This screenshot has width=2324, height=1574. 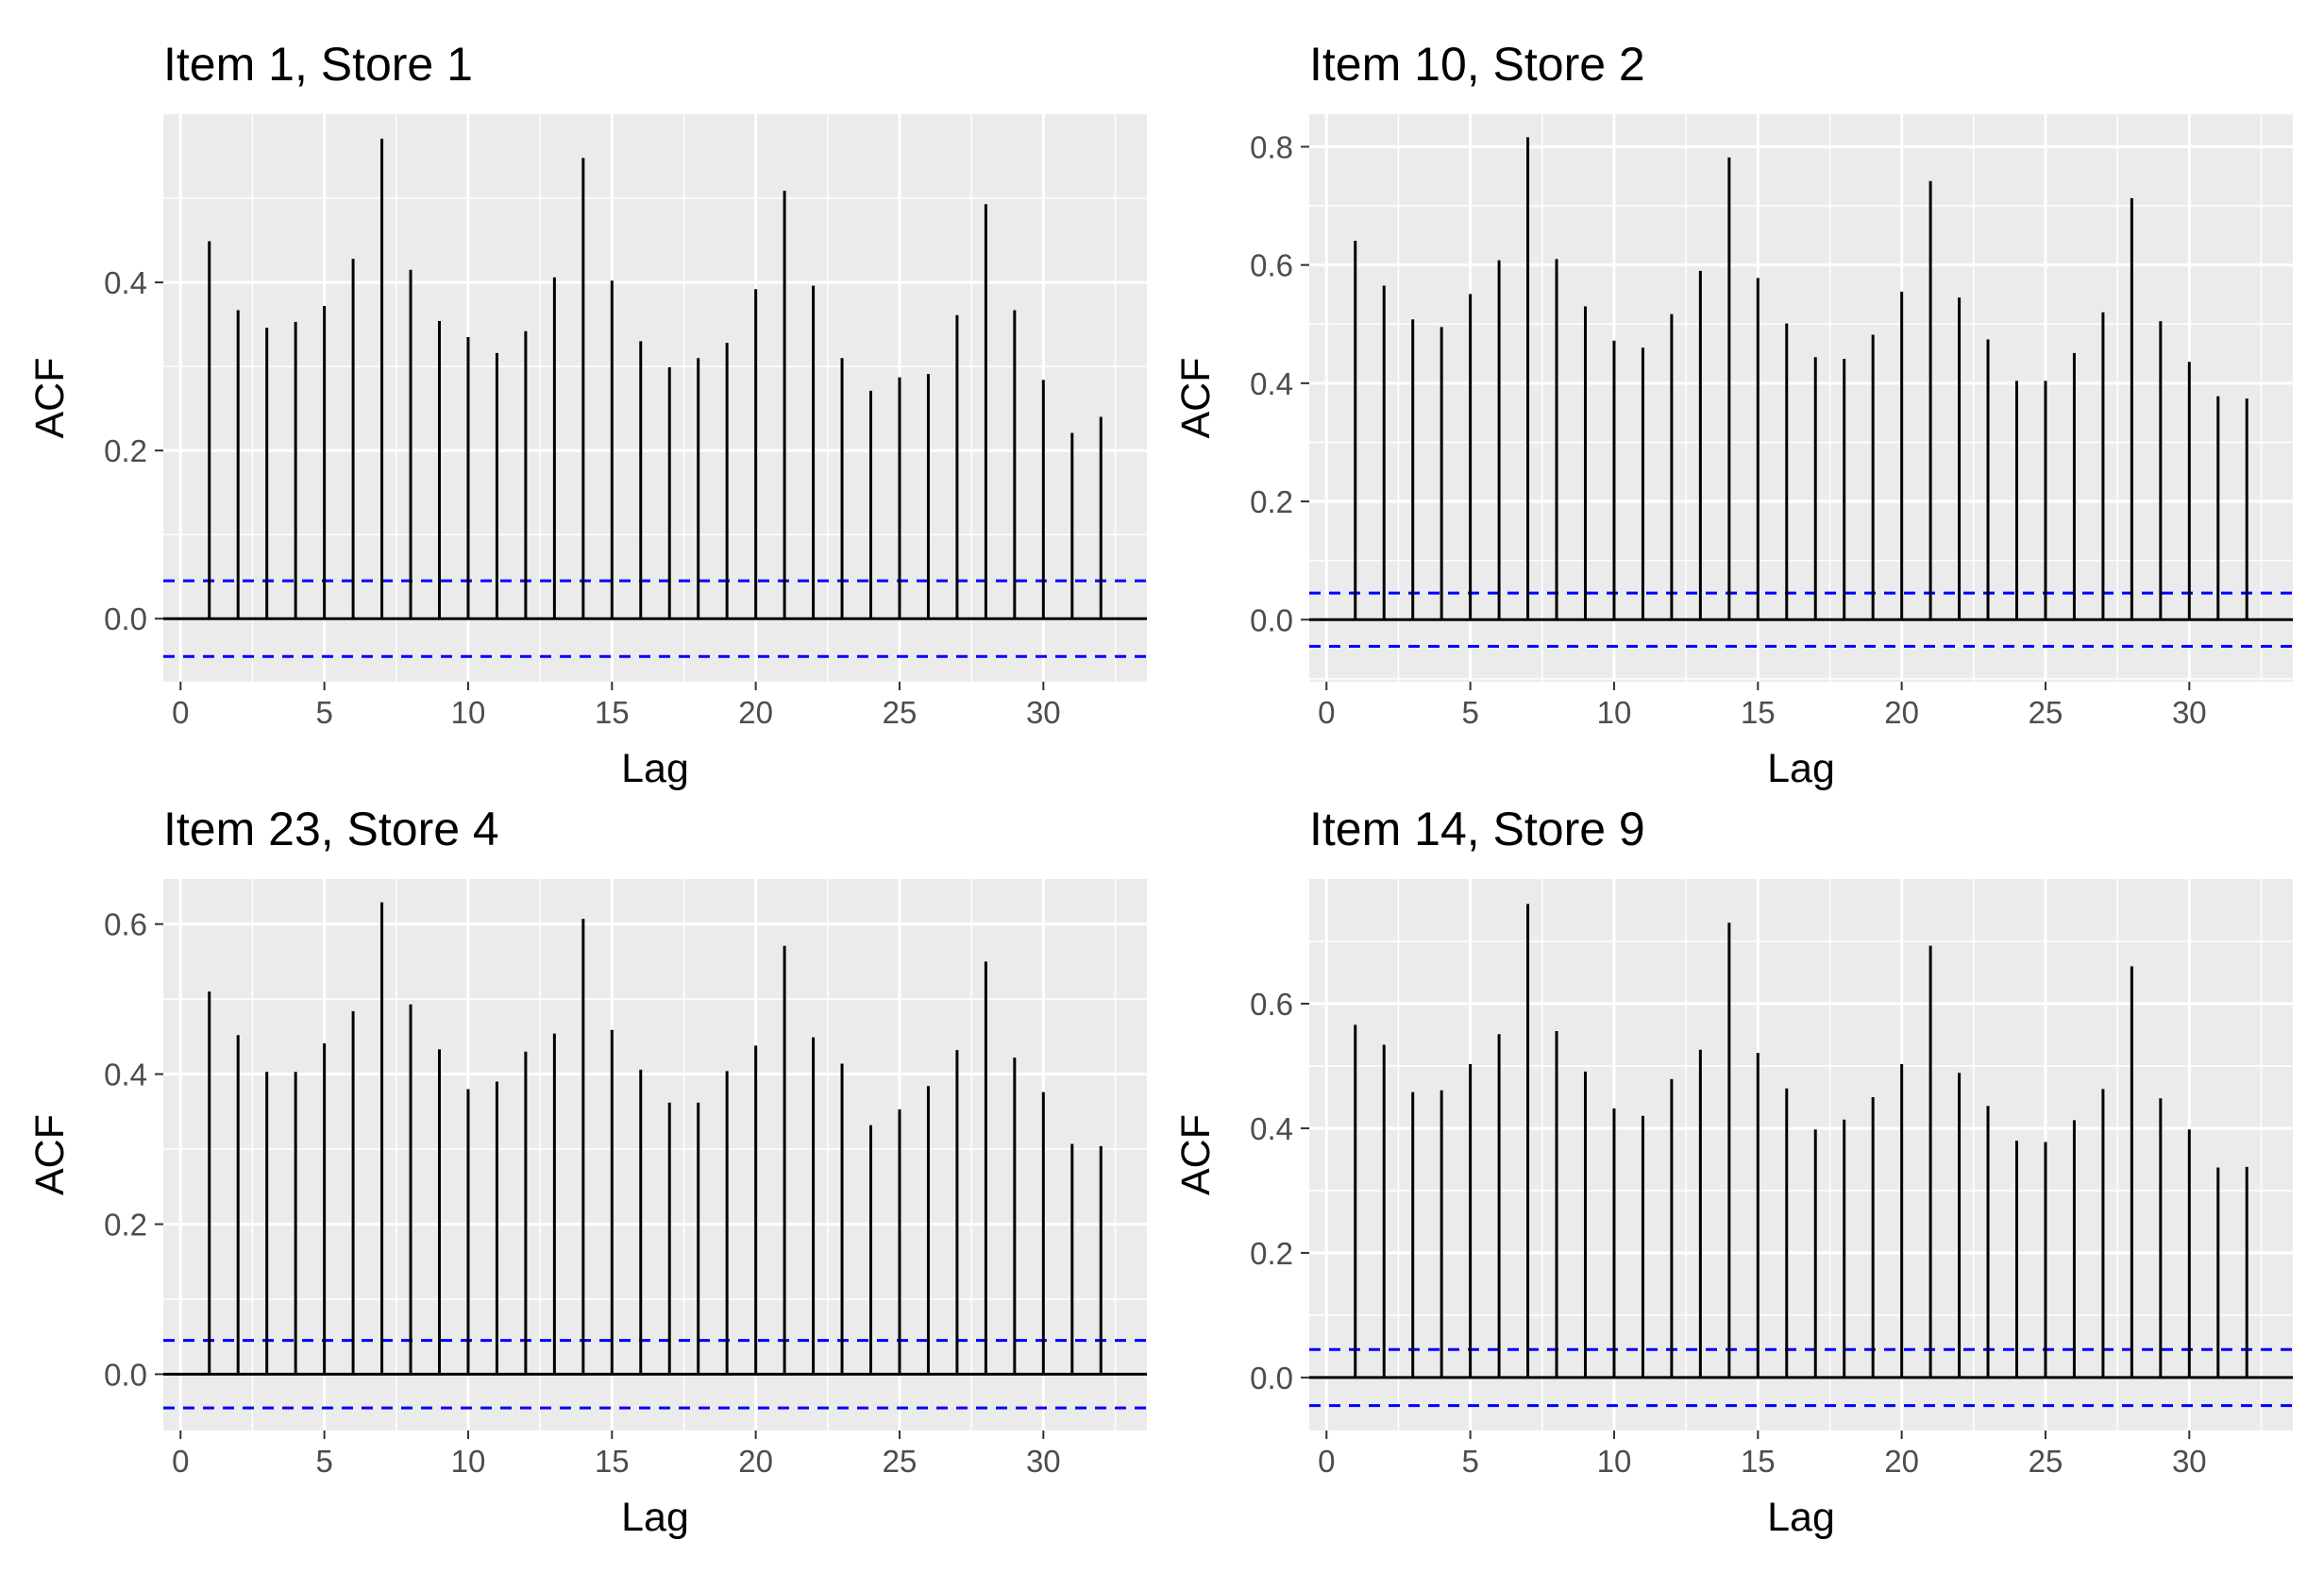 What do you see at coordinates (1477, 64) in the screenshot?
I see `panel-title: Item 10, Store 2` at bounding box center [1477, 64].